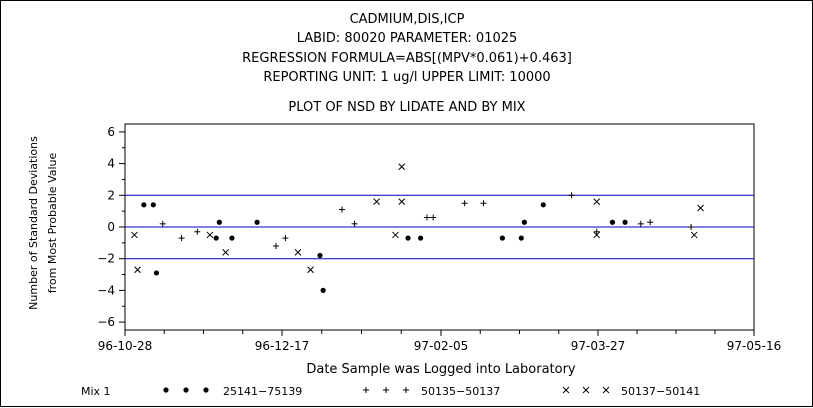 This screenshot has width=813, height=408. I want to click on legend-symbols-dot, so click(186, 390).